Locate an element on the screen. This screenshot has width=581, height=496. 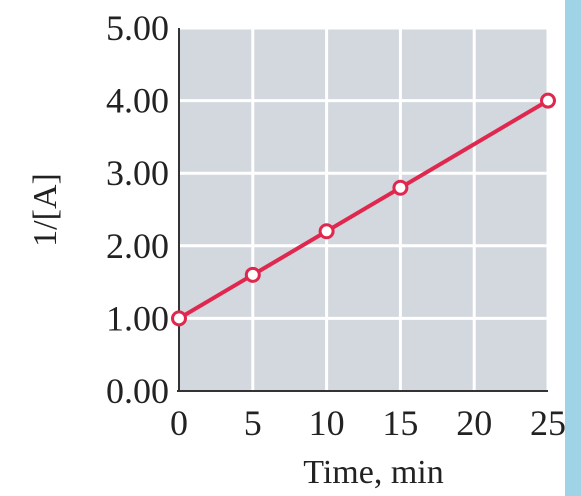
y-tick-label: 1.00 is located at coordinates (137, 318).